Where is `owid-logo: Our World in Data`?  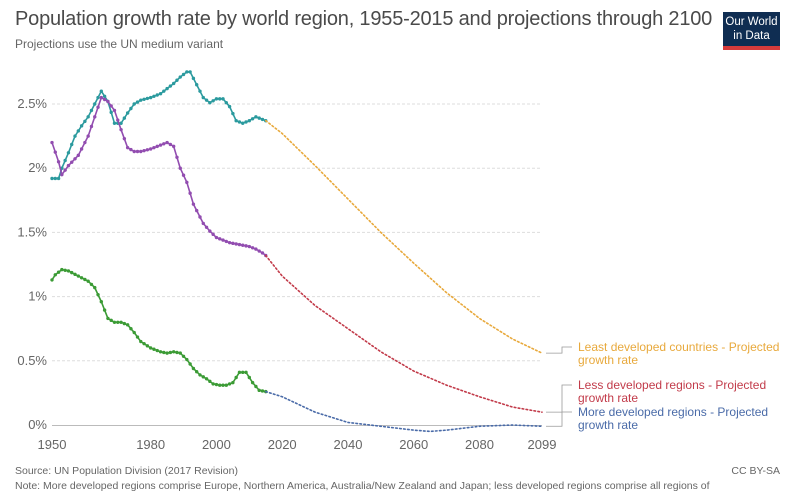
owid-logo: Our World in Data is located at coordinates (751, 31).